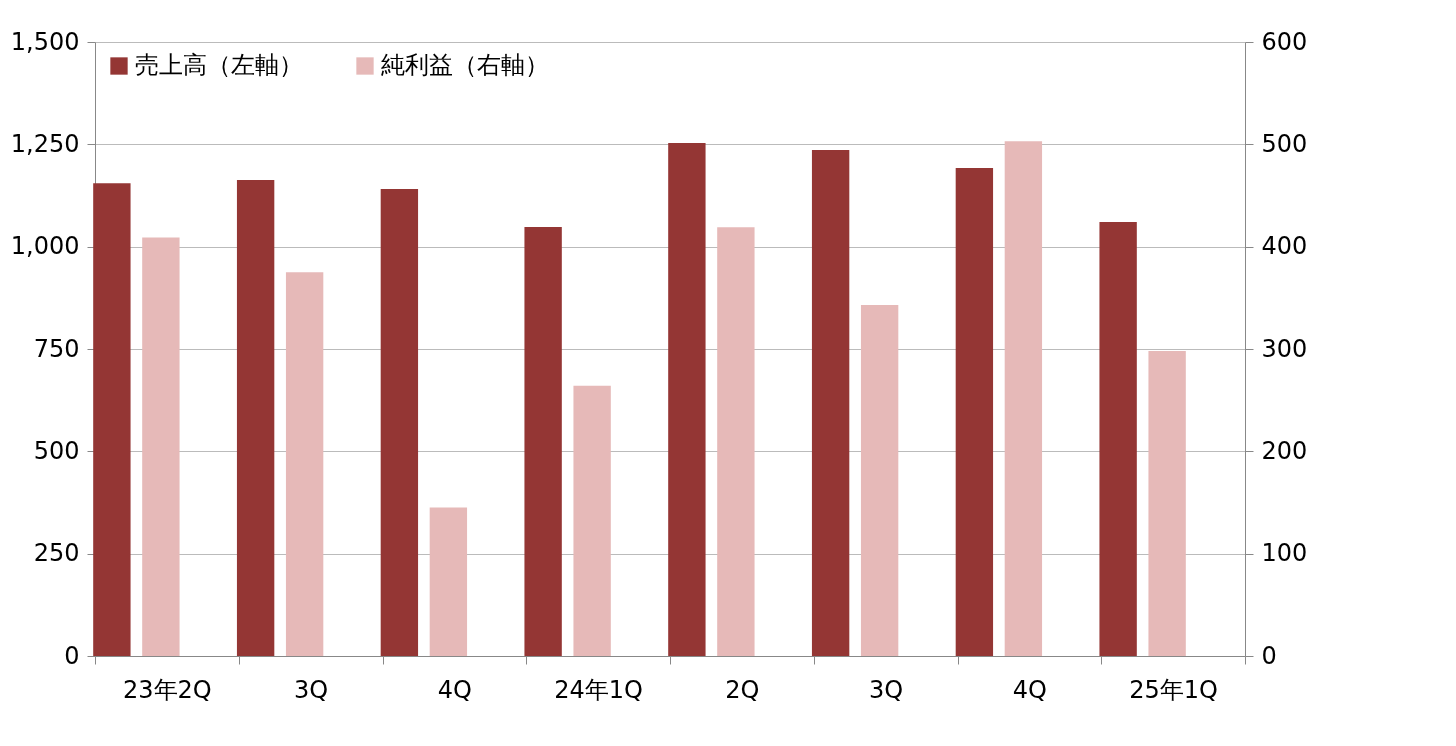  I want to click on y2-tick-label: 500, so click(1284, 143).